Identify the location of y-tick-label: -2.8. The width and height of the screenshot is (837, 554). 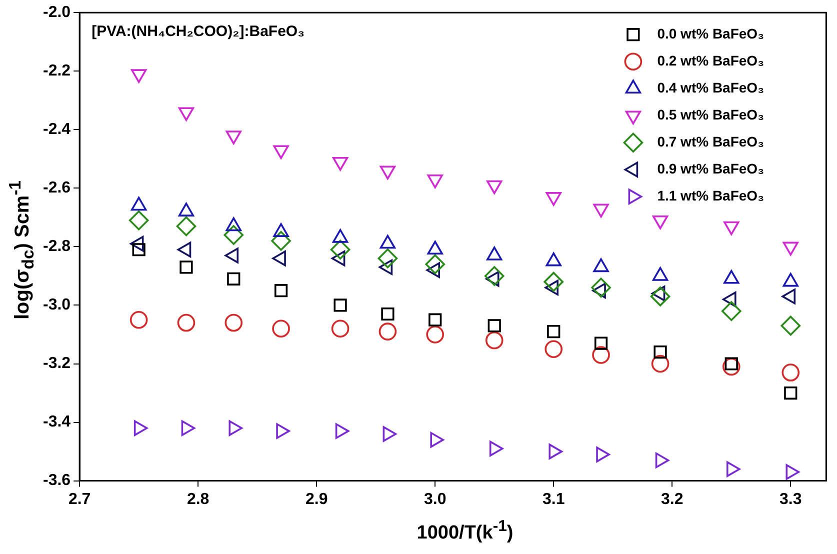
(56, 247).